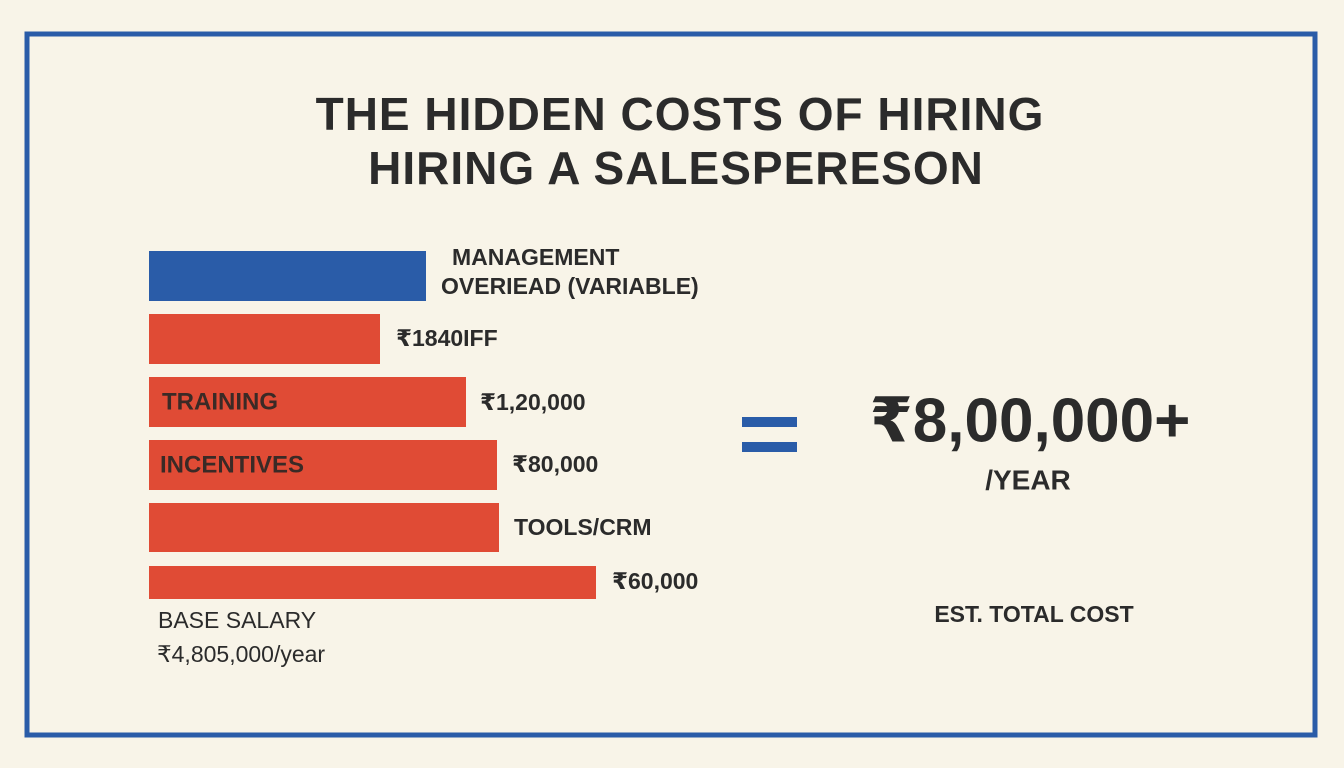  Describe the element at coordinates (237, 620) in the screenshot. I see `footnote: BASE SALARY` at that location.